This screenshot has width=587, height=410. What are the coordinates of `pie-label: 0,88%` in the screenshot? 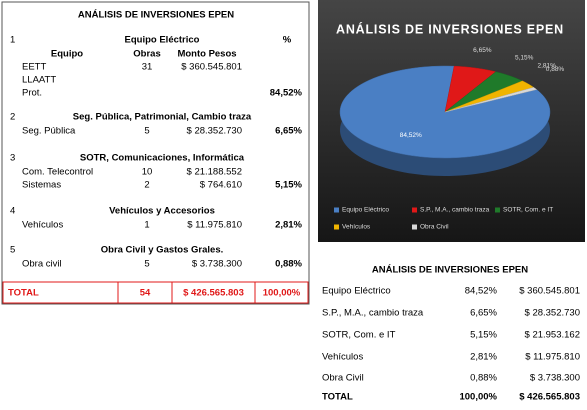 It's located at (555, 69).